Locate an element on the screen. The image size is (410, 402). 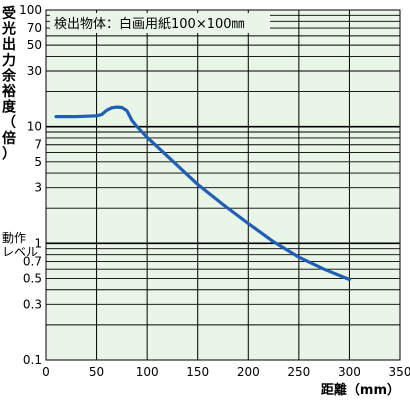
y-tick-labels: 100 70 50 30 10 7 5 3 1 0.7 0.5 0.3 0.1 is located at coordinates (30, 185).